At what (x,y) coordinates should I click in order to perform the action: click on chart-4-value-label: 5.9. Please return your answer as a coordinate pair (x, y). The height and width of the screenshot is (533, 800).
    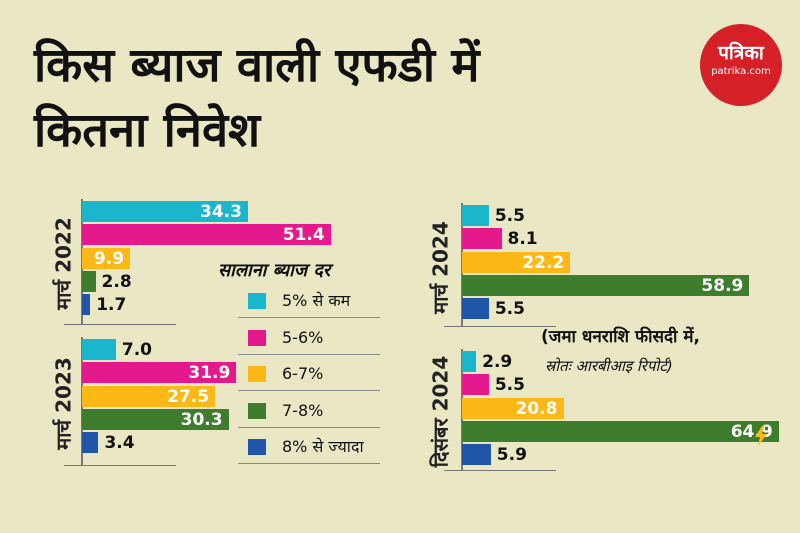
    Looking at the image, I should click on (511, 455).